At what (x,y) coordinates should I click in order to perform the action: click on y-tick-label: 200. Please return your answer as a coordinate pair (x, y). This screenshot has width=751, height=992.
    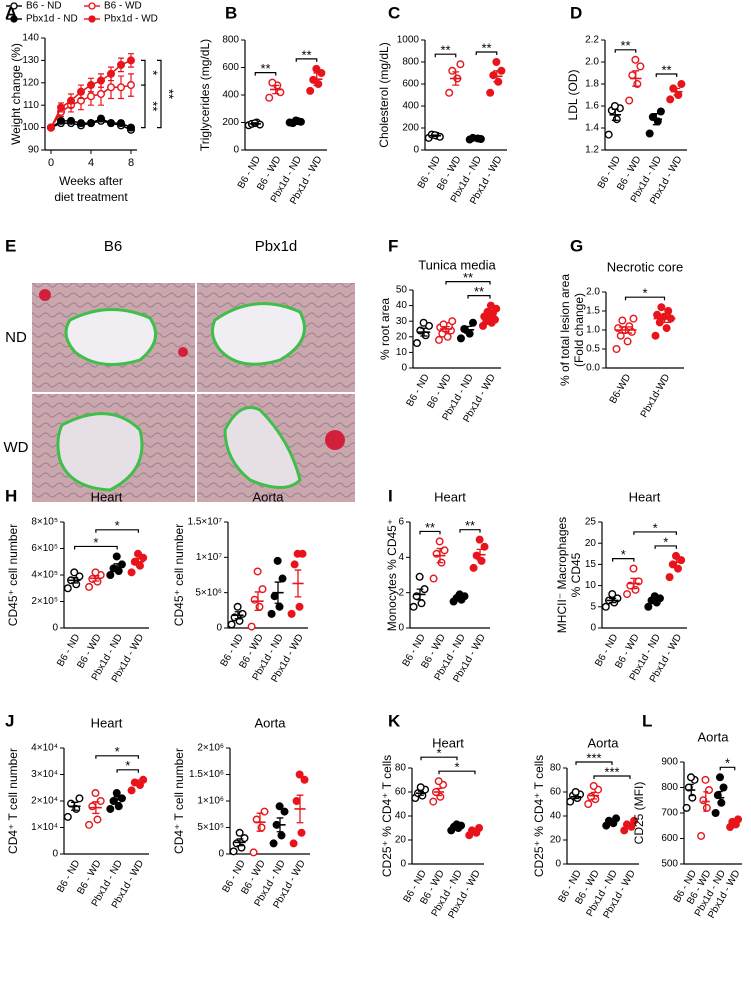
    Looking at the image, I should click on (230, 122).